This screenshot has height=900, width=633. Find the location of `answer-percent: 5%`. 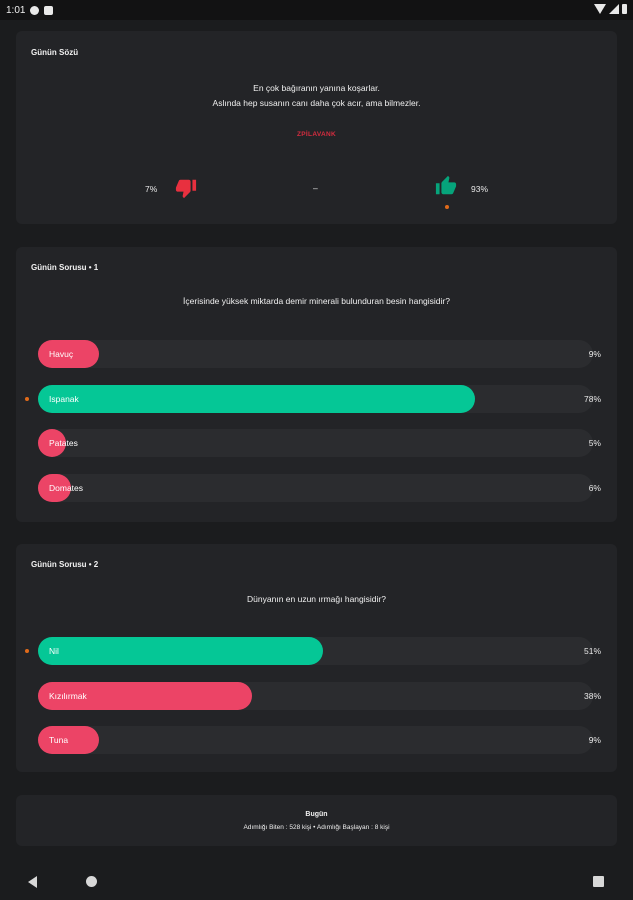

answer-percent: 5% is located at coordinates (594, 443).